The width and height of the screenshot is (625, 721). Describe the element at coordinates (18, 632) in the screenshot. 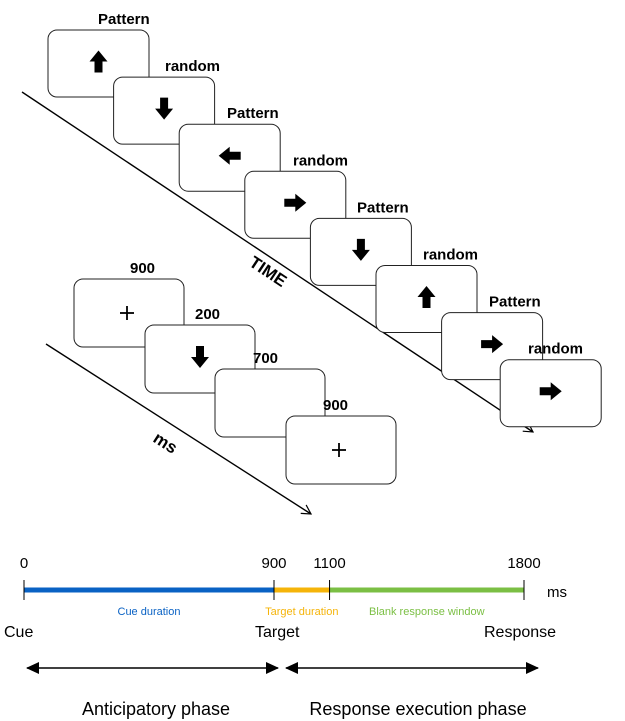

I see `timeline-event-label: Cue` at that location.